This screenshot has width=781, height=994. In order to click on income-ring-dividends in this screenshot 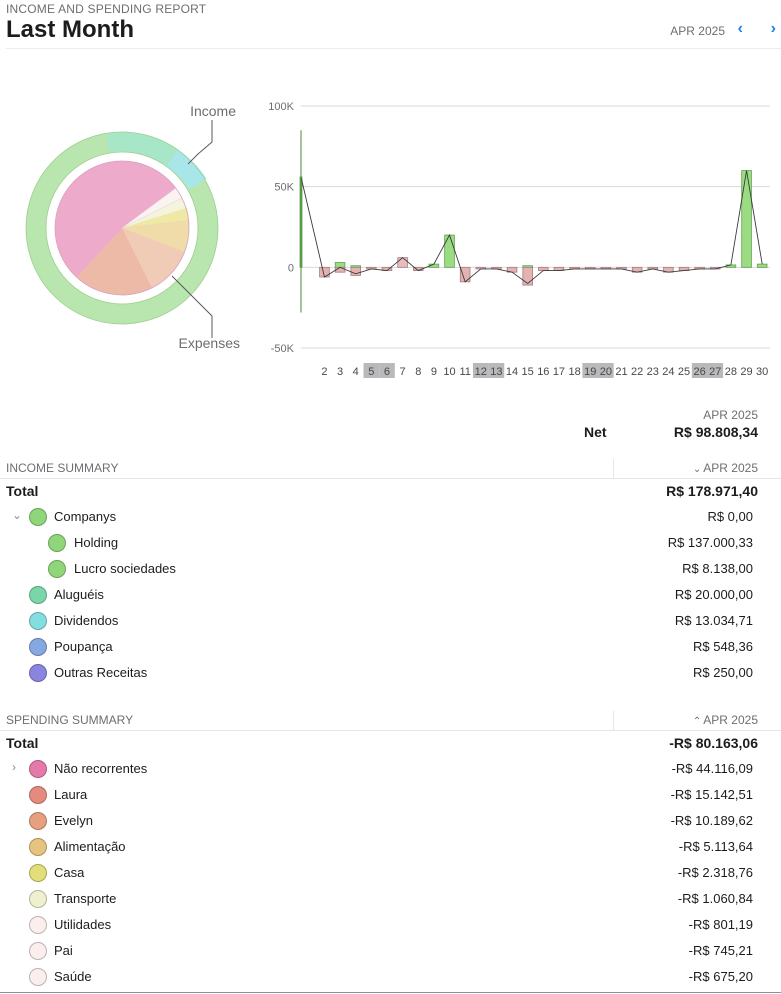, I will do `click(186, 169)`.